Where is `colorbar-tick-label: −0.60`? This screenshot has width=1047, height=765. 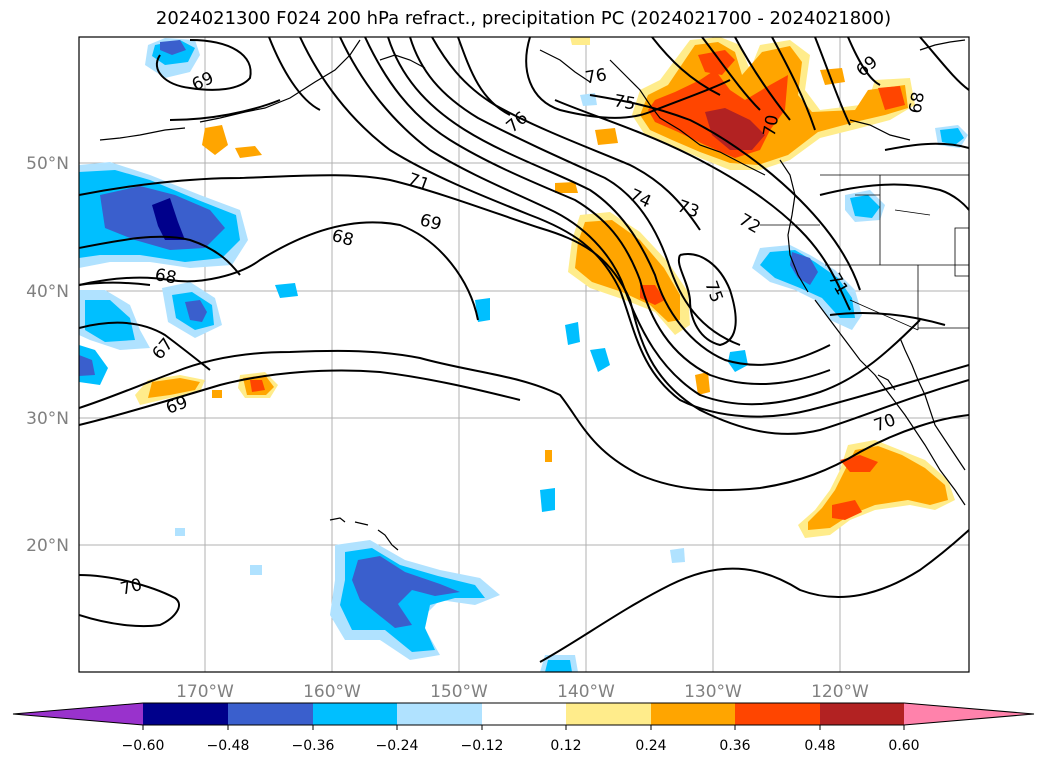 colorbar-tick-label: −0.60 is located at coordinates (143, 746).